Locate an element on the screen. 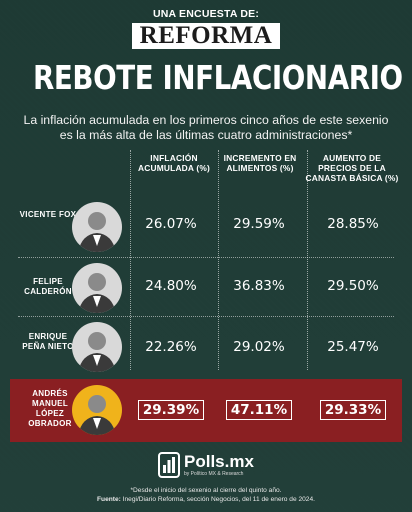 This screenshot has height=512, width=412. inflation-value: 29.39% is located at coordinates (171, 410).